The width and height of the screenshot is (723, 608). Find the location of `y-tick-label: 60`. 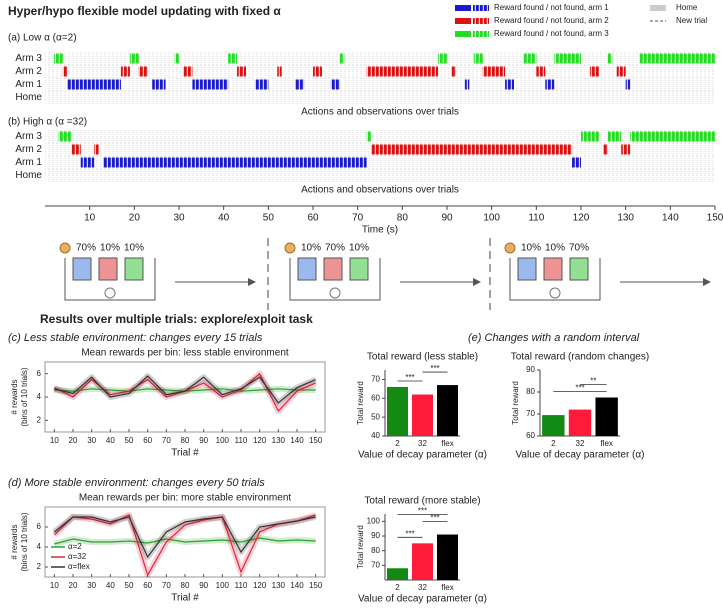

y-tick-label: 60 is located at coordinates (375, 397).